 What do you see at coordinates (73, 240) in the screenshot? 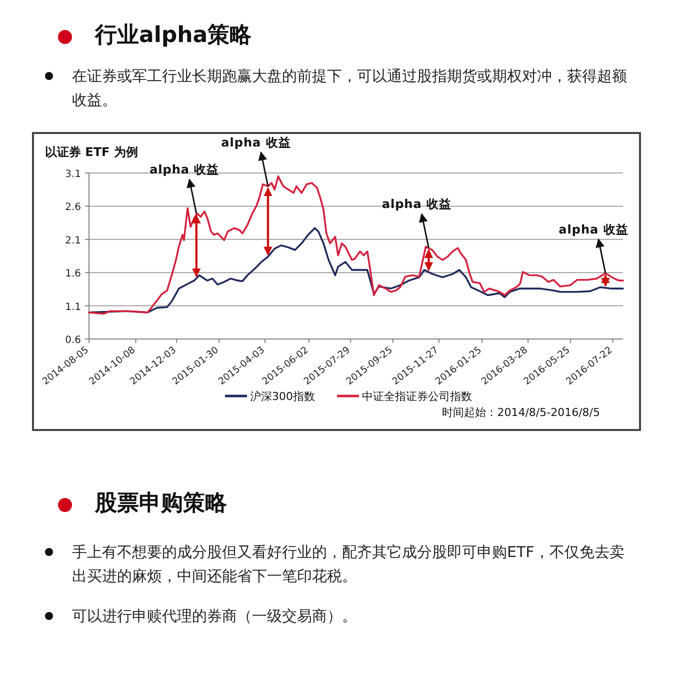
I see `y-tick-label: 2.1` at bounding box center [73, 240].